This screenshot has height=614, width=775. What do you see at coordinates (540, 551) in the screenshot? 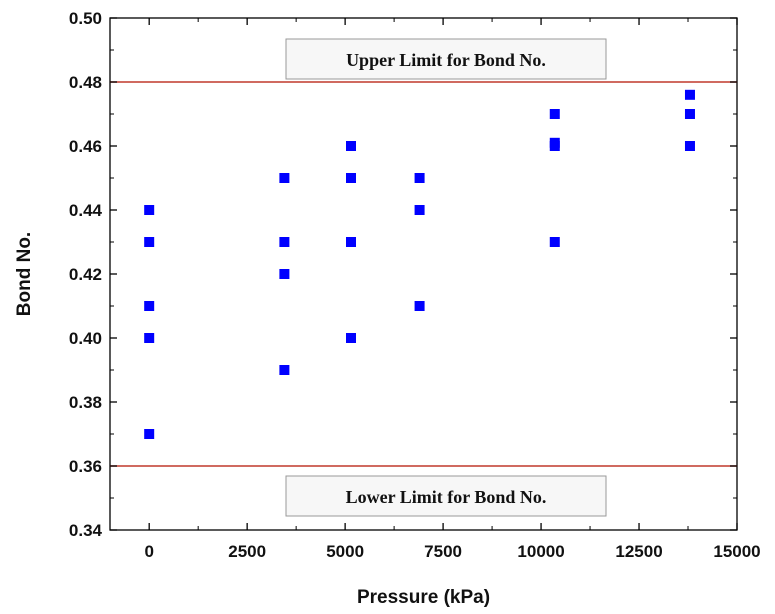
I see `x-tick-label: 10000` at bounding box center [540, 551].